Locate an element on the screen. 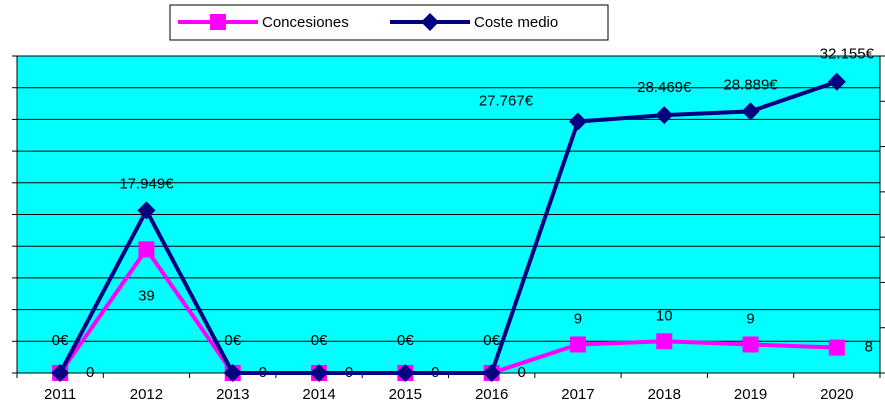  x-tick-label: 2012 is located at coordinates (146, 394).